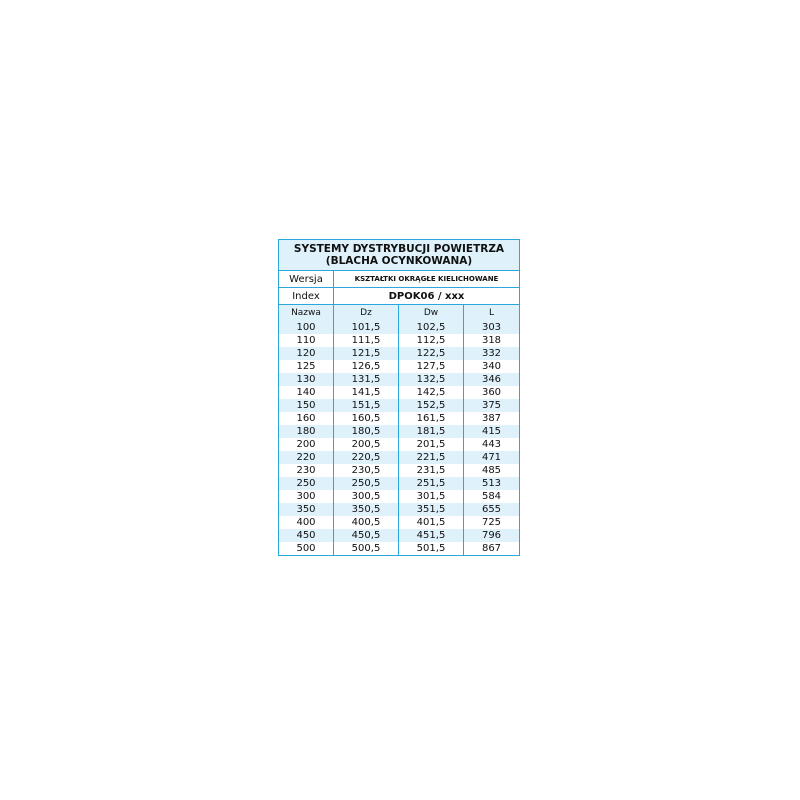 The width and height of the screenshot is (800, 800). I want to click on table-cell: 141,5, so click(366, 392).